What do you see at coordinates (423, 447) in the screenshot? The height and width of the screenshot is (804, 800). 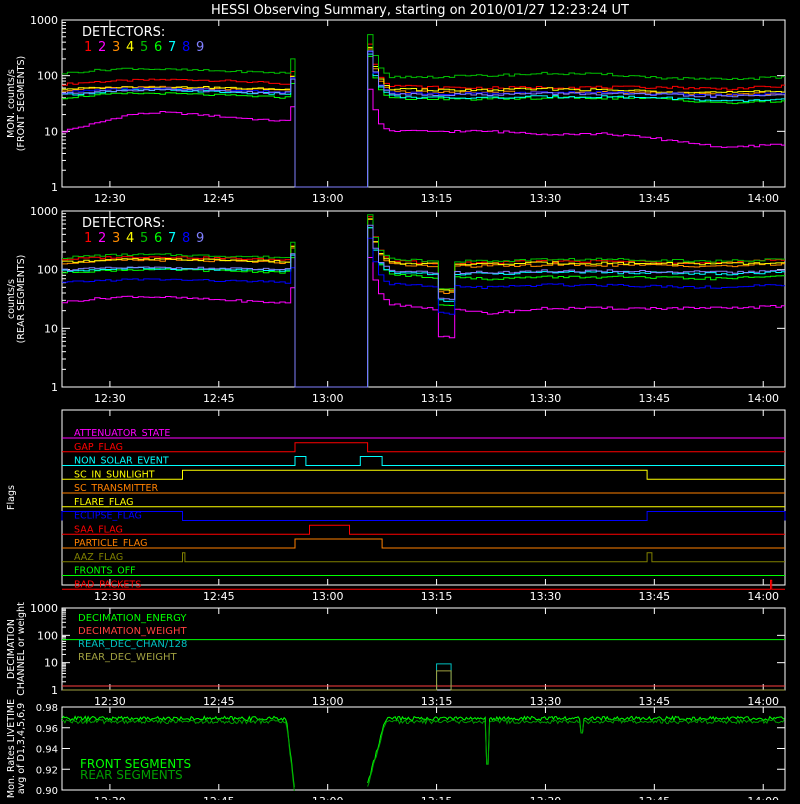 I see `flag-line-gap_flag` at bounding box center [423, 447].